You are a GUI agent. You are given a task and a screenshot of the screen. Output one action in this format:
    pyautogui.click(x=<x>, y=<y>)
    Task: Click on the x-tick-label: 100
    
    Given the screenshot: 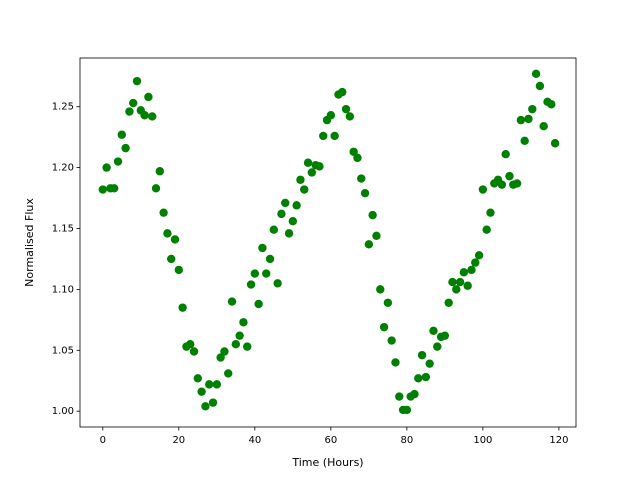 What is the action you would take?
    pyautogui.click(x=482, y=440)
    